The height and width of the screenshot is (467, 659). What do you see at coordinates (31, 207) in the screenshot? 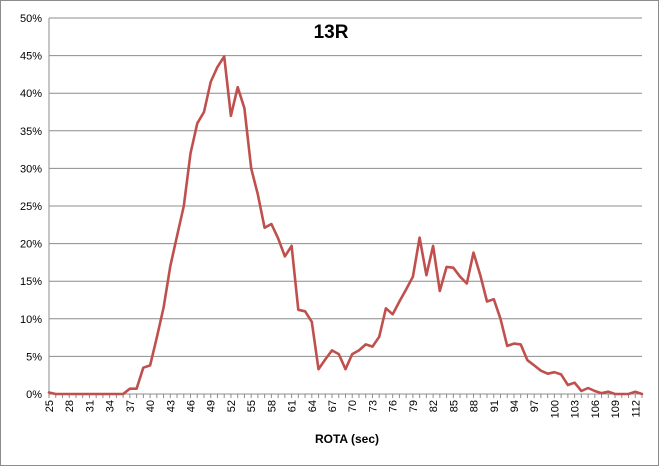
I see `y-tick-label: 25%` at bounding box center [31, 207].